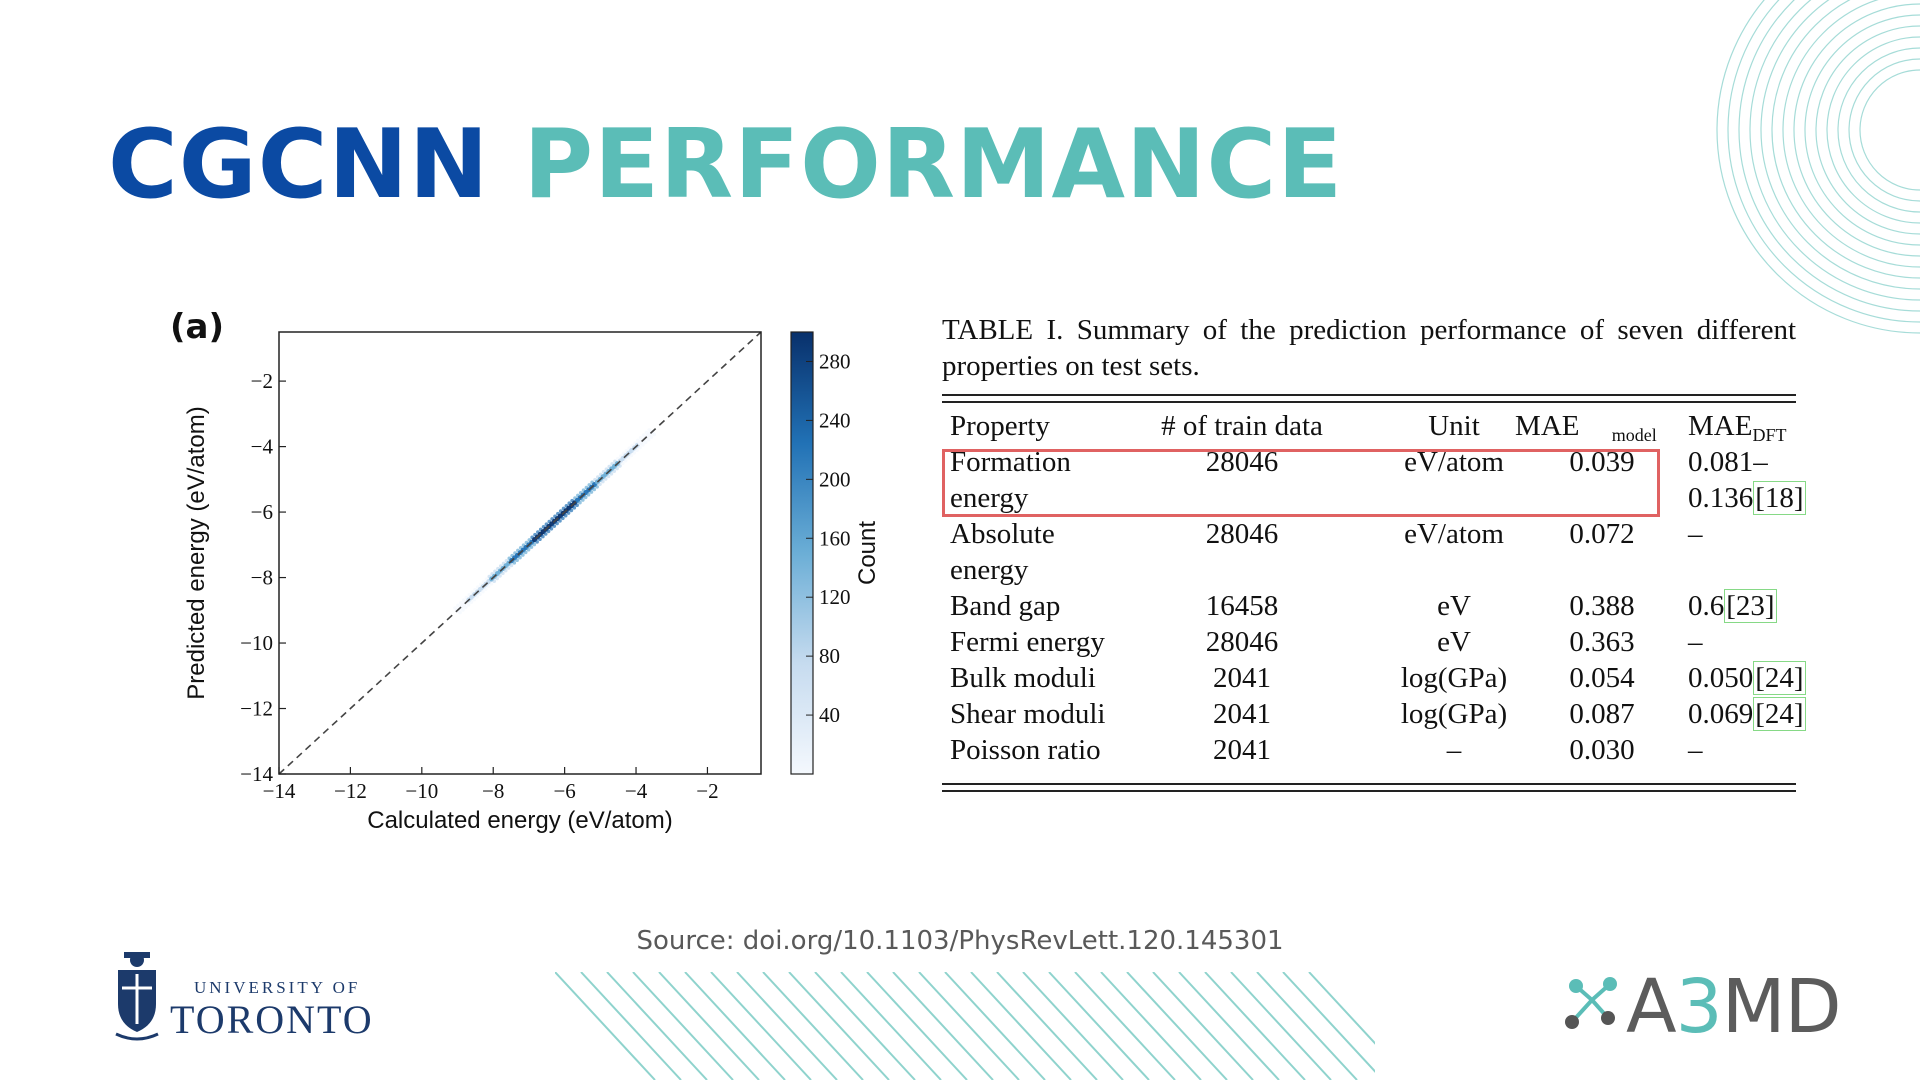  What do you see at coordinates (493, 791) in the screenshot?
I see `x-tick-label: −8` at bounding box center [493, 791].